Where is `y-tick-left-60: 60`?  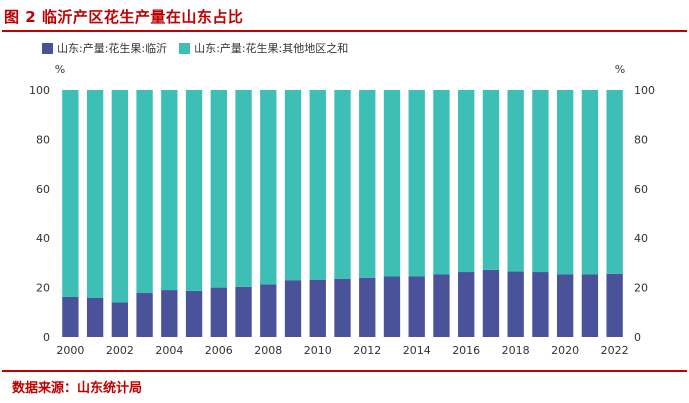 y-tick-left-60: 60 is located at coordinates (43, 189).